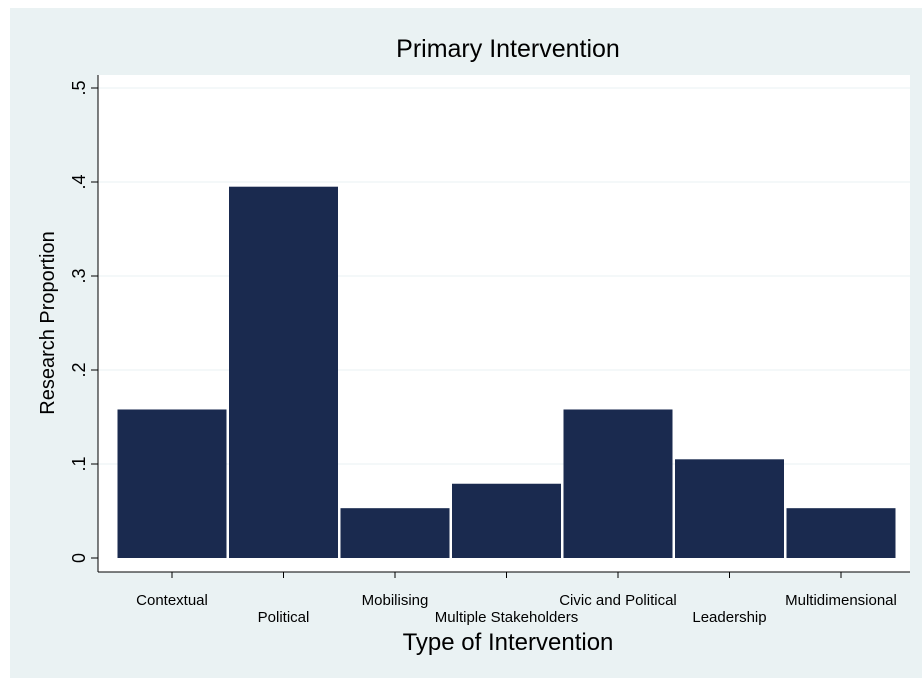 The height and width of the screenshot is (679, 924). What do you see at coordinates (506, 617) in the screenshot?
I see `x-tick-label: Multiple Stakeholders` at bounding box center [506, 617].